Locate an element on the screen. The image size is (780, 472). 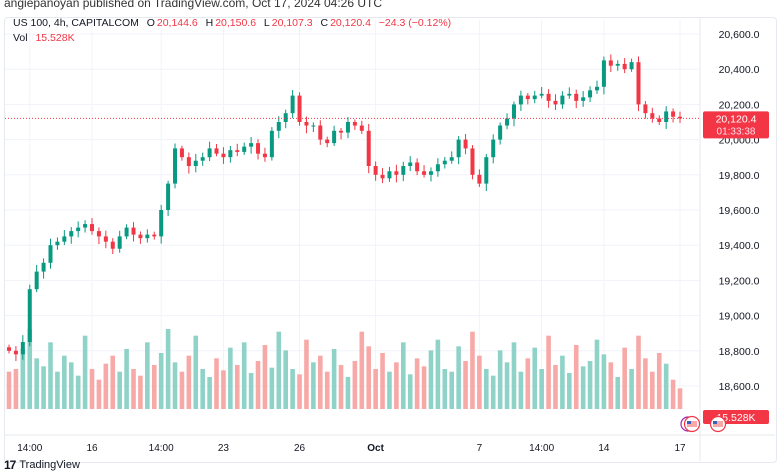
brand-label: TradingView is located at coordinates (49, 465).